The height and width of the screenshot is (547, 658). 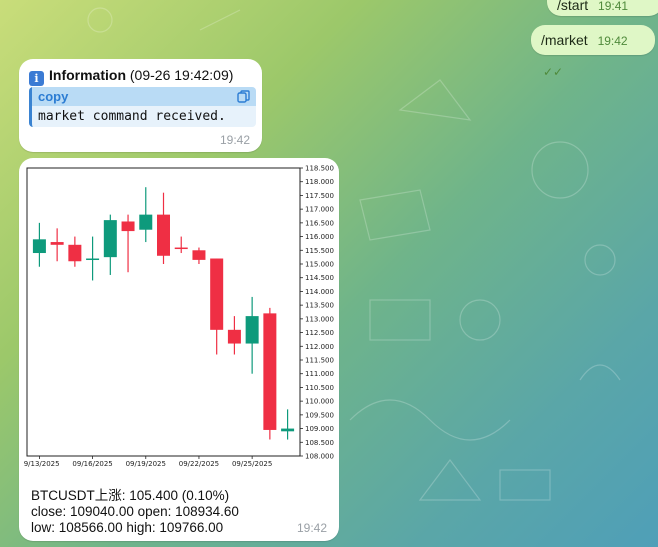 I want to click on y-tick-label: 116.000, so click(x=319, y=237).